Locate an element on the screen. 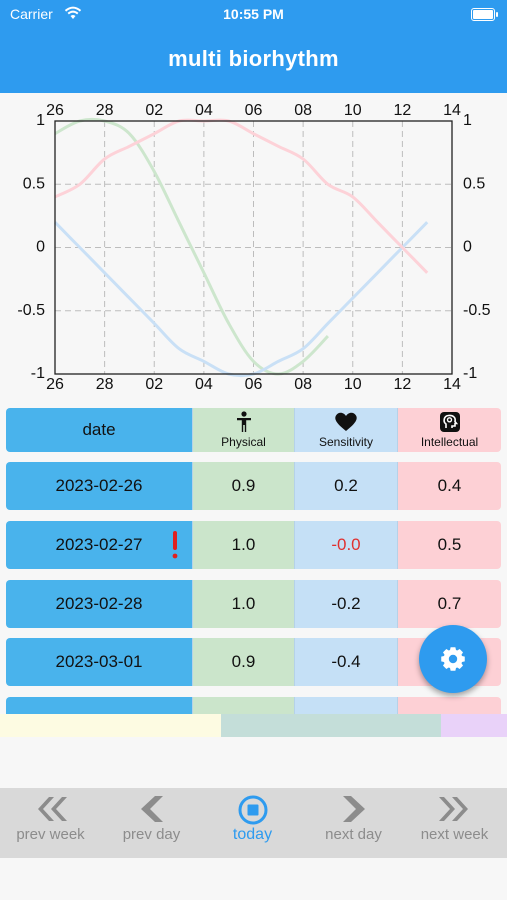 The height and width of the screenshot is (900, 507). status-bar: Carrier 10:55 PM is located at coordinates (254, 15).